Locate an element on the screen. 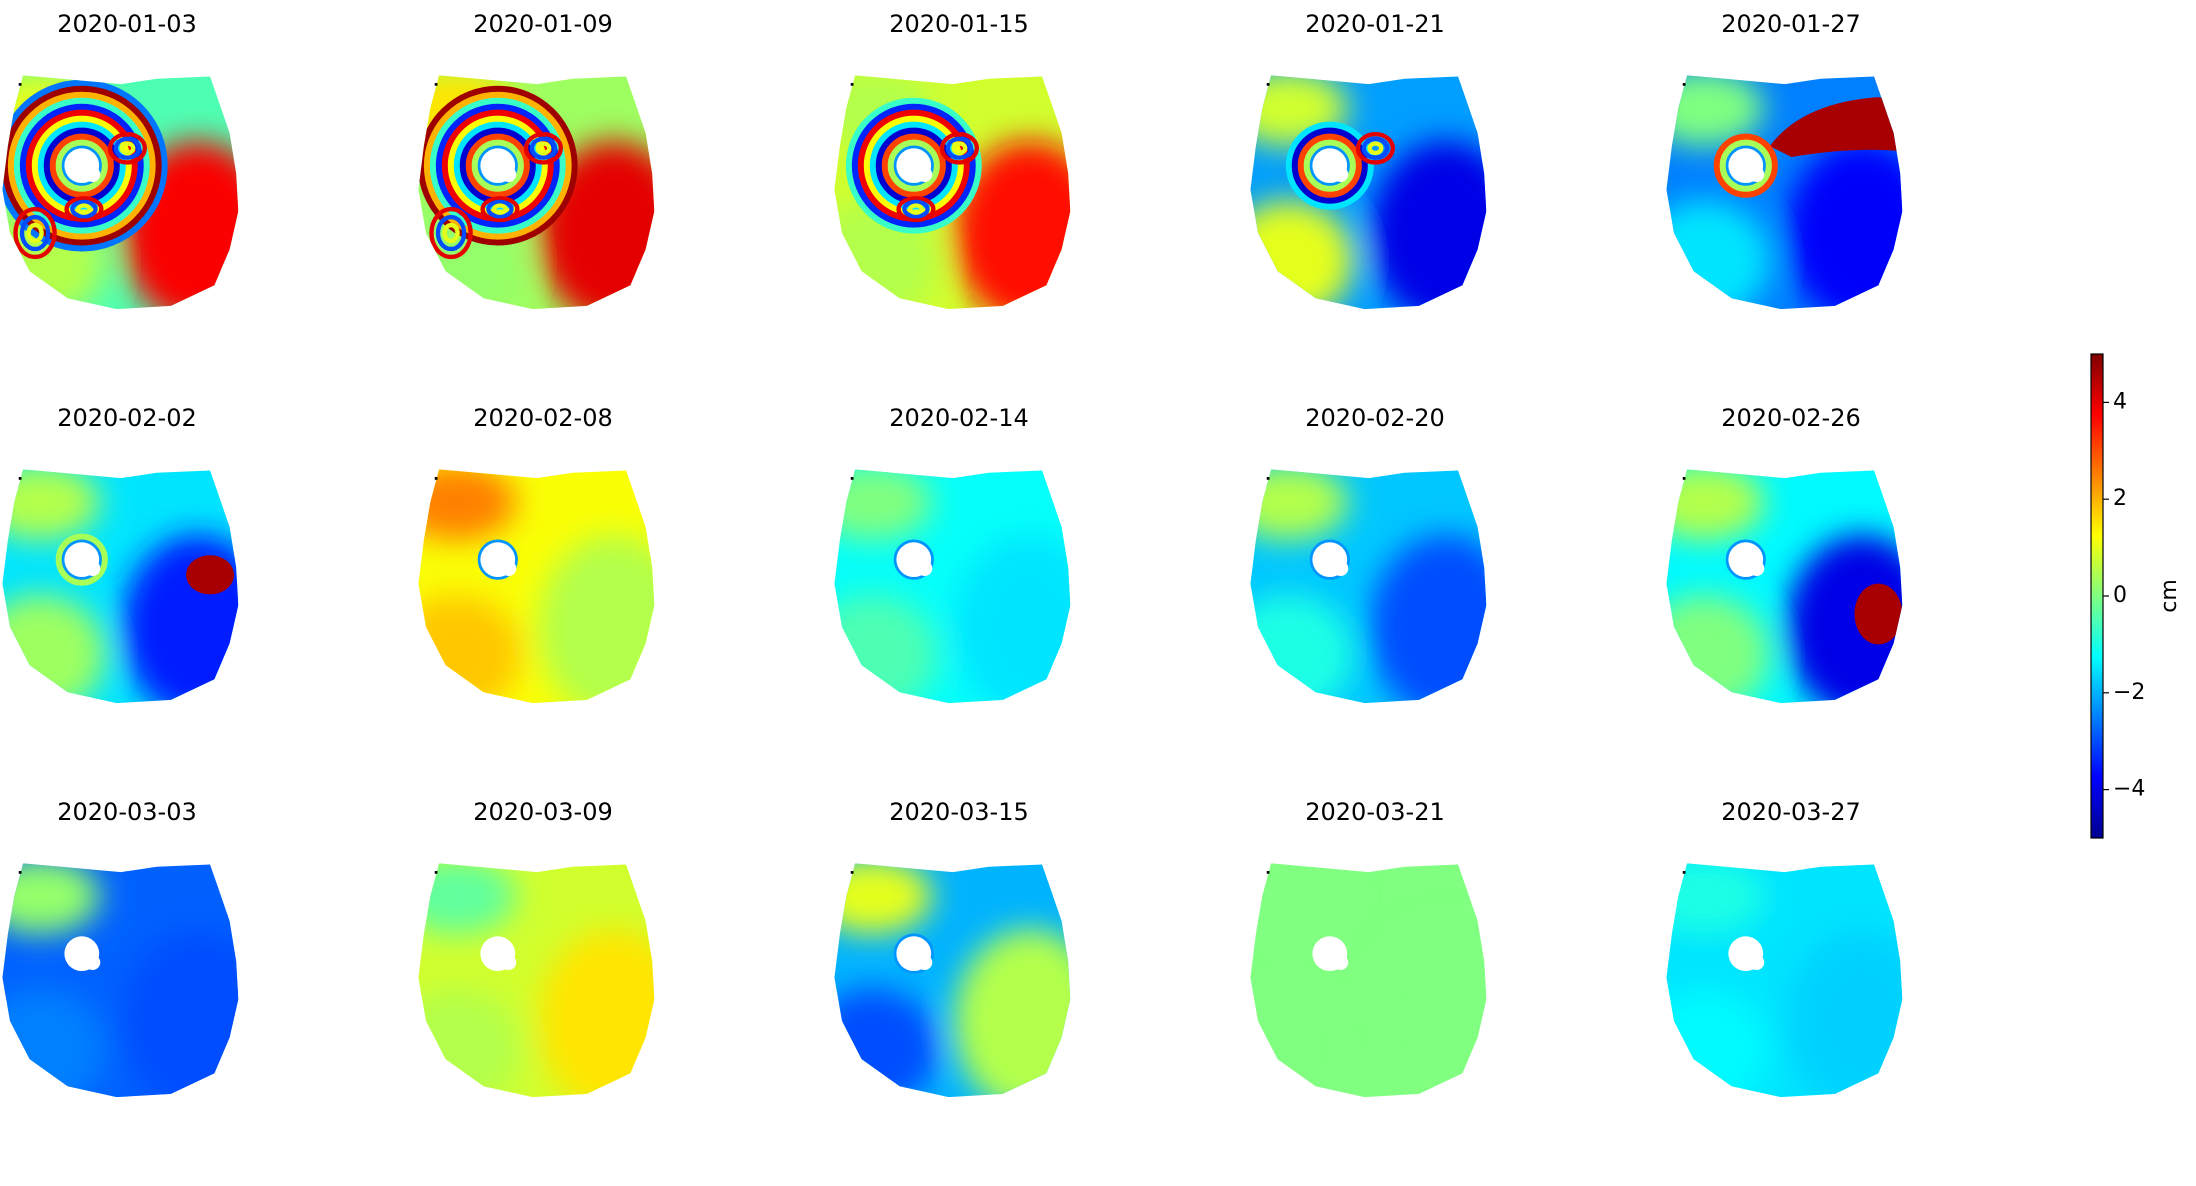 The height and width of the screenshot is (1186, 2196). panel-title: 2020-02-20 is located at coordinates (1375, 418).